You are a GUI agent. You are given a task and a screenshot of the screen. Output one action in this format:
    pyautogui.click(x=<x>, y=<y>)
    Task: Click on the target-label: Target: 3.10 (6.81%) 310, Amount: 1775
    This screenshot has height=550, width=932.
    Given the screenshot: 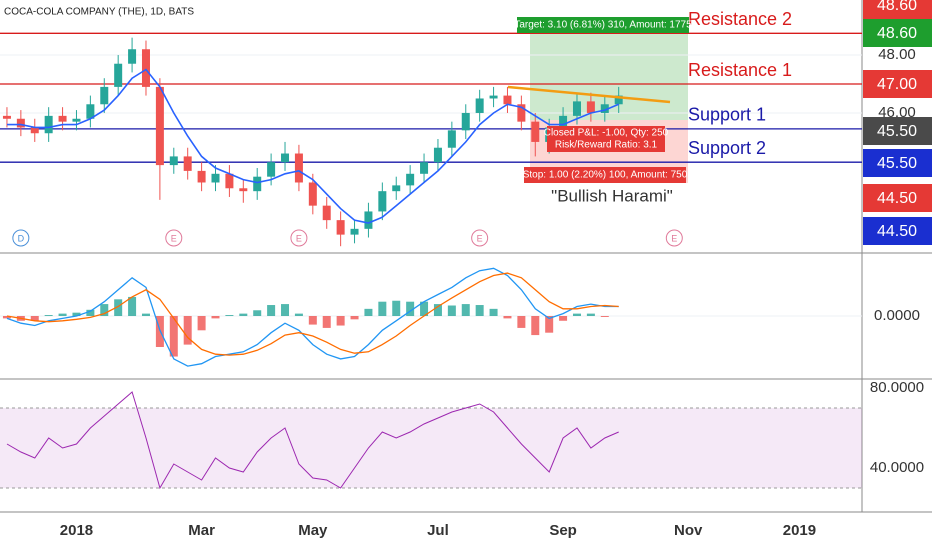 What is the action you would take?
    pyautogui.click(x=603, y=25)
    